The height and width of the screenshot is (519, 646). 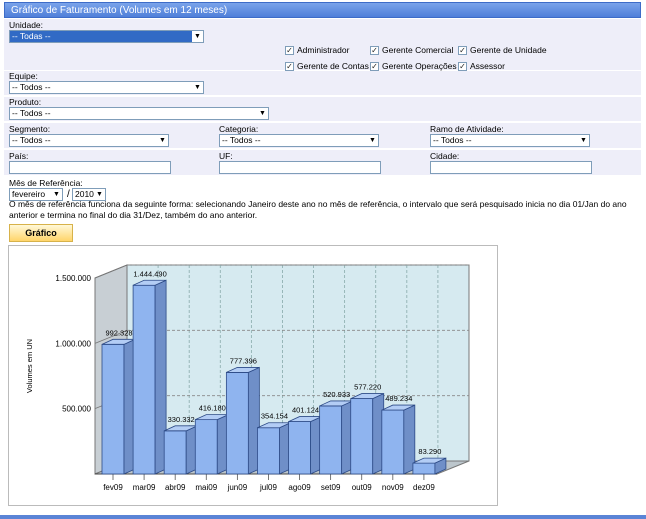 What do you see at coordinates (467, 129) in the screenshot?
I see `ramo-label: Ramo de Atividade:` at bounding box center [467, 129].